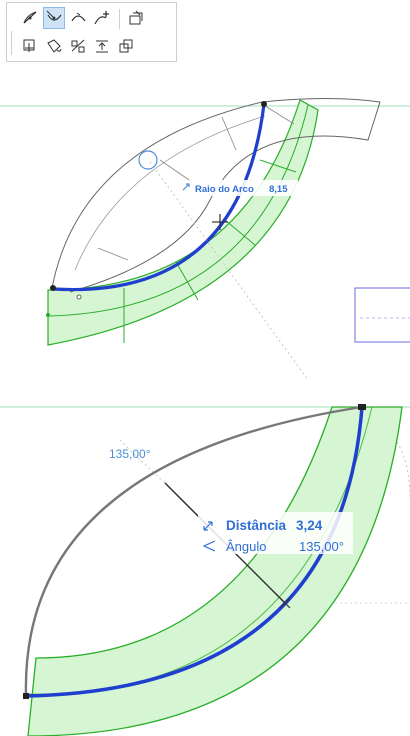 Image resolution: width=410 pixels, height=736 pixels. I want to click on arc-radius-tool-button, so click(54, 18).